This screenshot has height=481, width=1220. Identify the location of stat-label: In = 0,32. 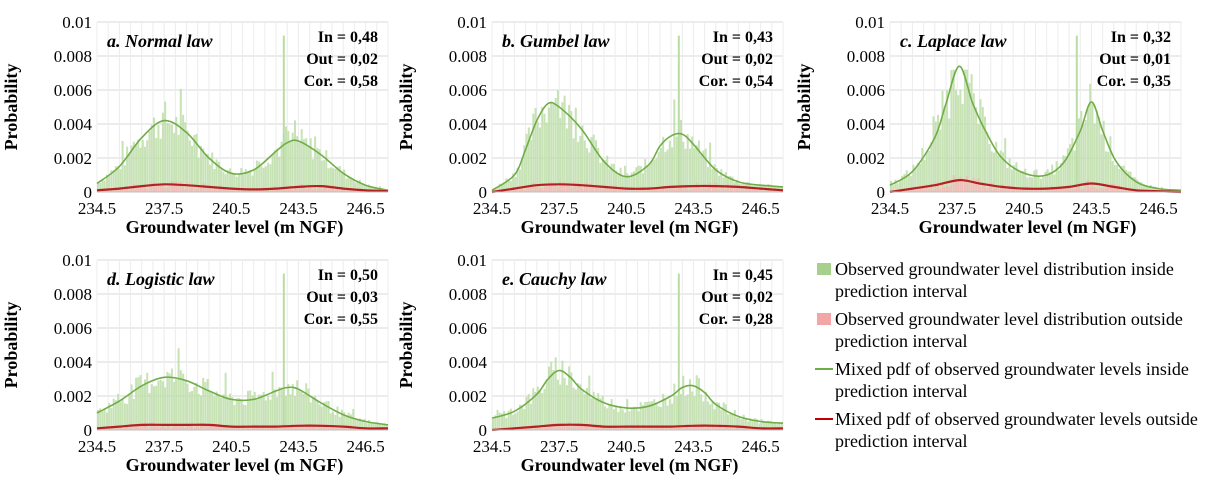
(1141, 37).